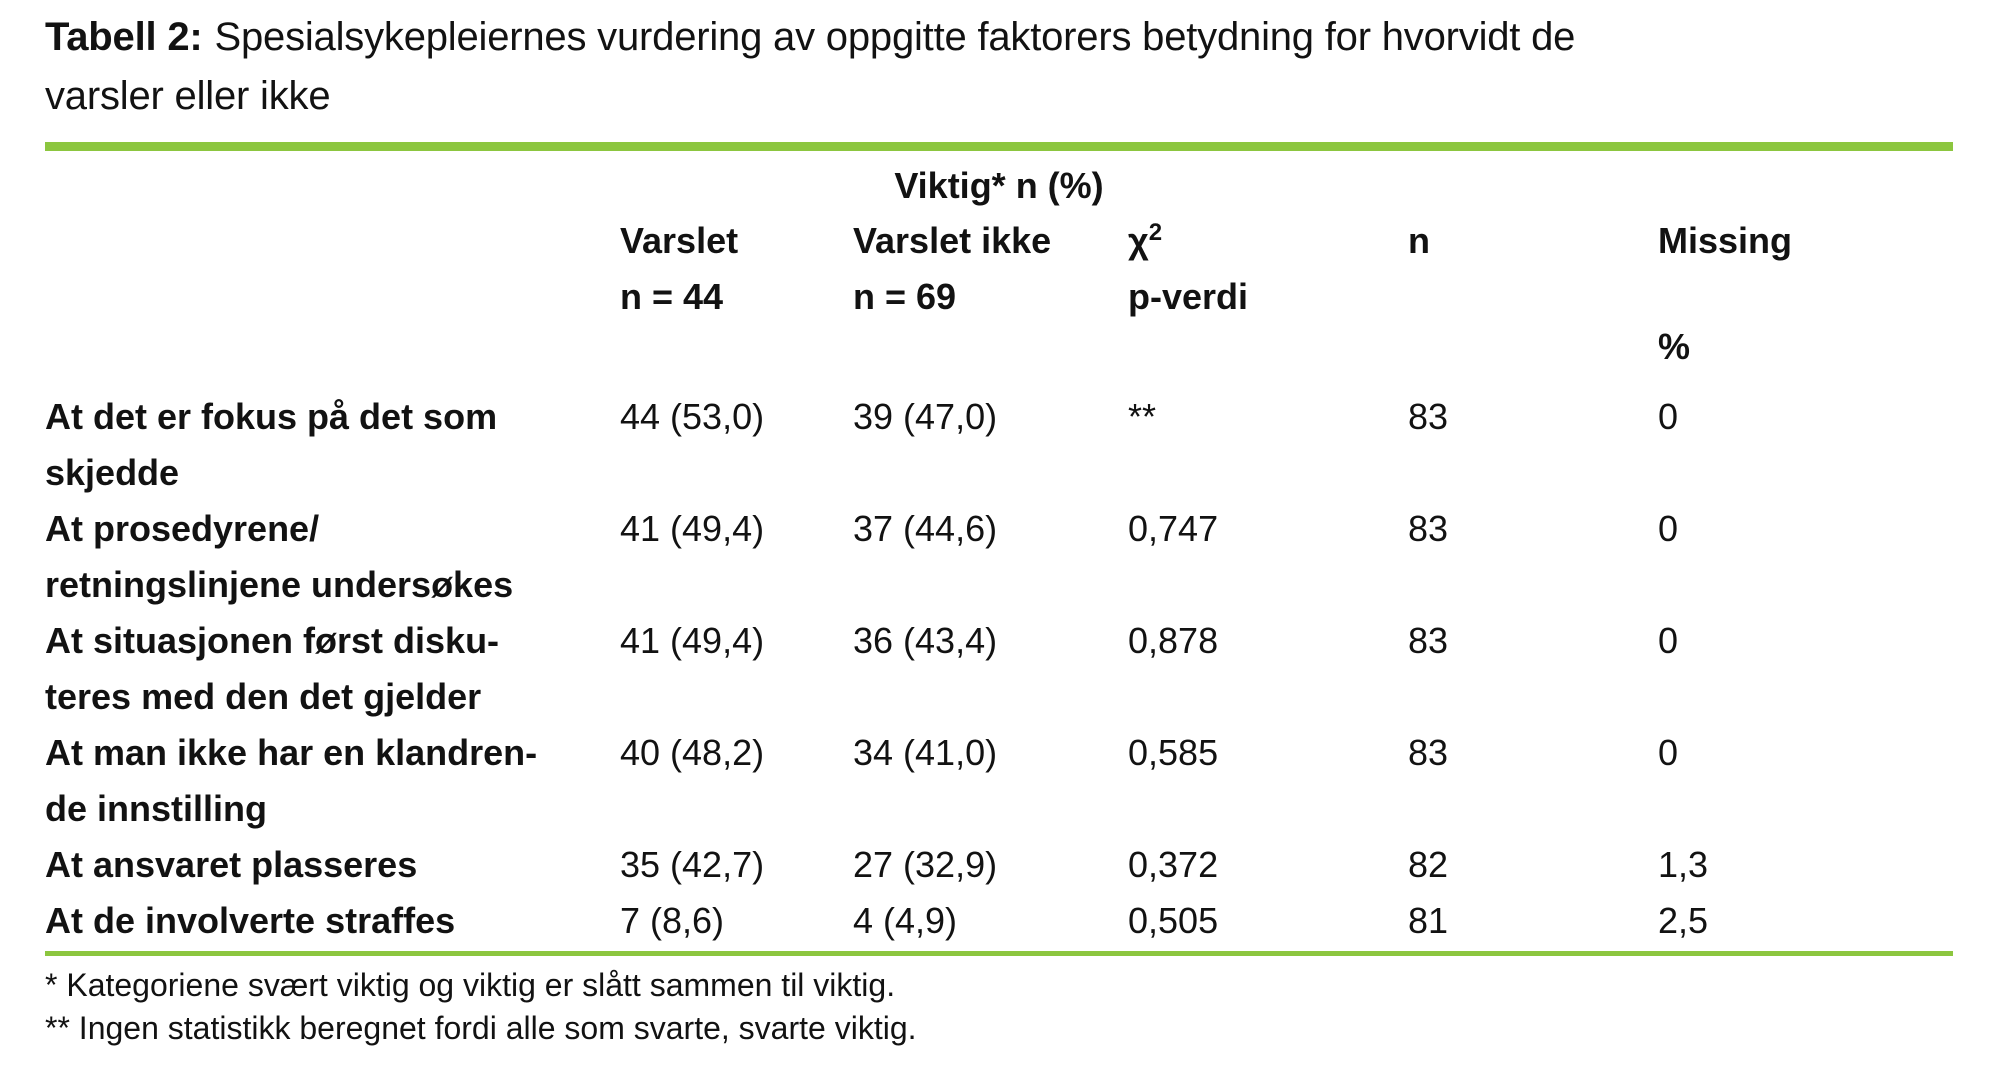 The image size is (2000, 1079). Describe the element at coordinates (692, 864) in the screenshot. I see `cell-varslet: 35 (42,7)` at that location.